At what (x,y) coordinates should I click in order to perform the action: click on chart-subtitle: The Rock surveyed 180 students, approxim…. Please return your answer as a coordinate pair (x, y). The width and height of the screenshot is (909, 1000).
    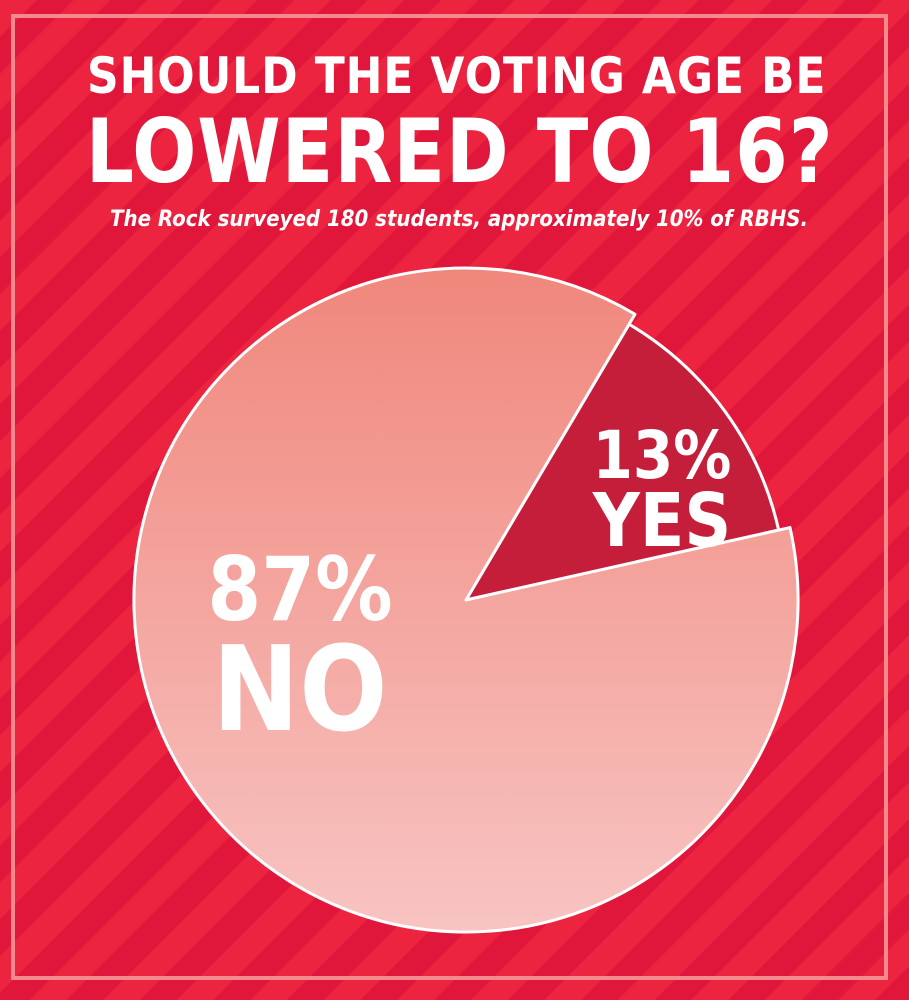
    Looking at the image, I should click on (459, 219).